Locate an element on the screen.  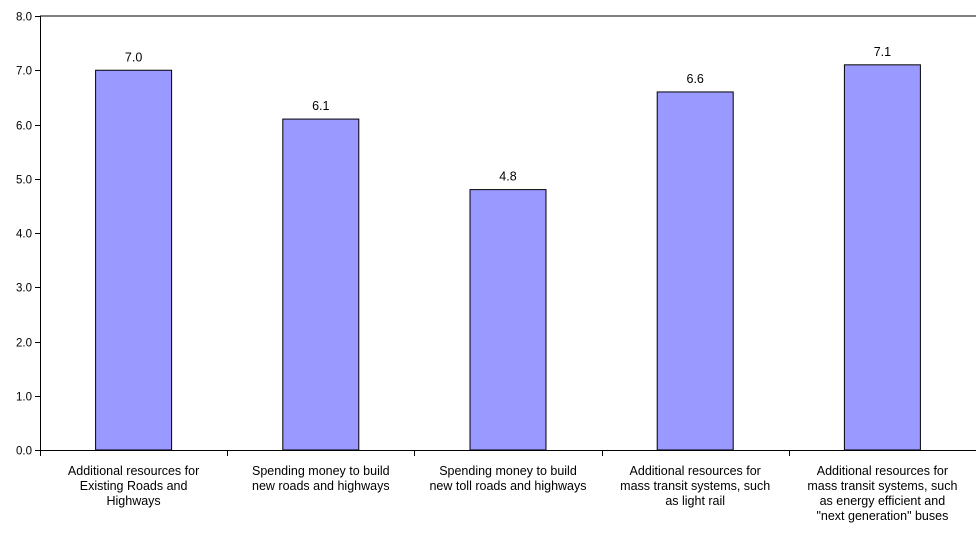
y-tick-label: 6.0 is located at coordinates (24, 127).